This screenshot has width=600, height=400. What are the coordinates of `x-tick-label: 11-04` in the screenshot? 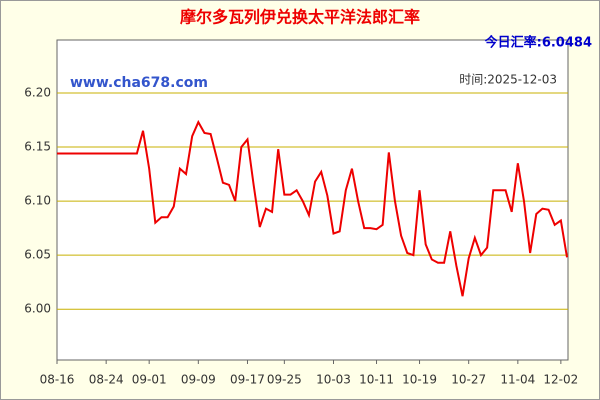 It's located at (517, 380).